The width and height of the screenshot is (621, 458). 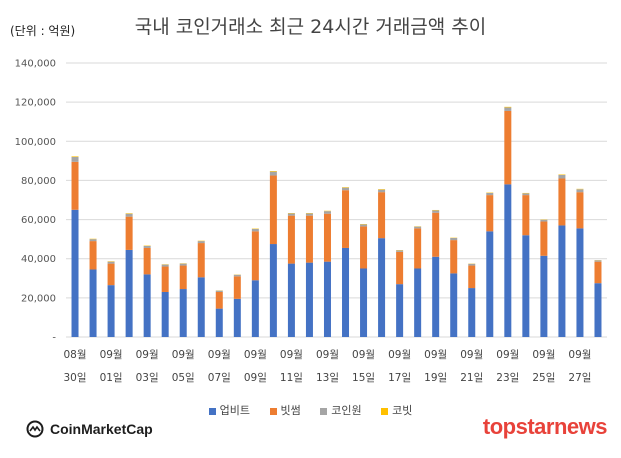 What do you see at coordinates (346, 410) in the screenshot?
I see `legend-label-coinone: 코인원` at bounding box center [346, 410].